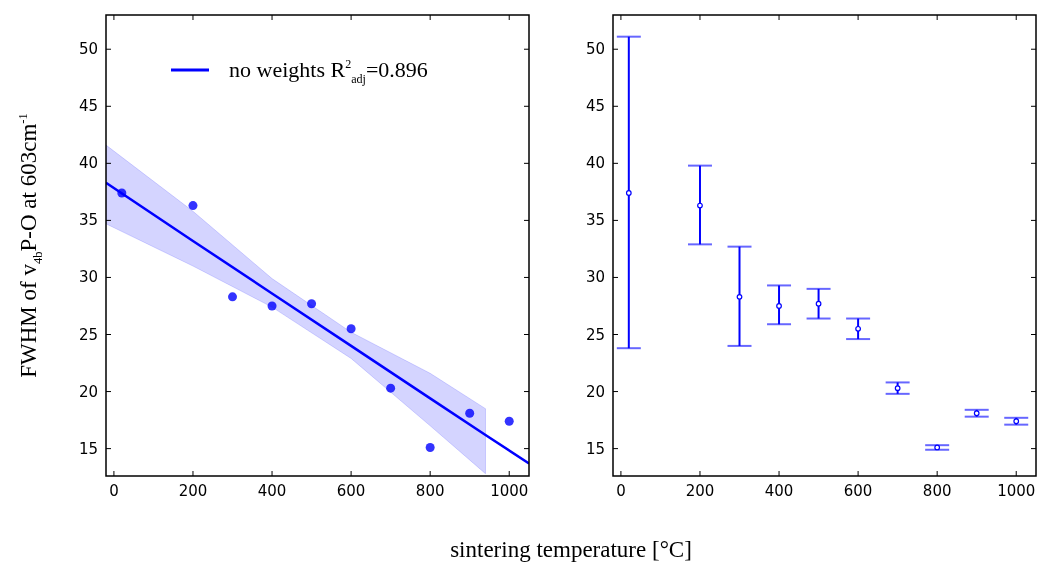  What do you see at coordinates (328, 71) in the screenshot?
I see `legend-label: no weights R$^{2}$$_{adj}$=0.896` at bounding box center [328, 71].